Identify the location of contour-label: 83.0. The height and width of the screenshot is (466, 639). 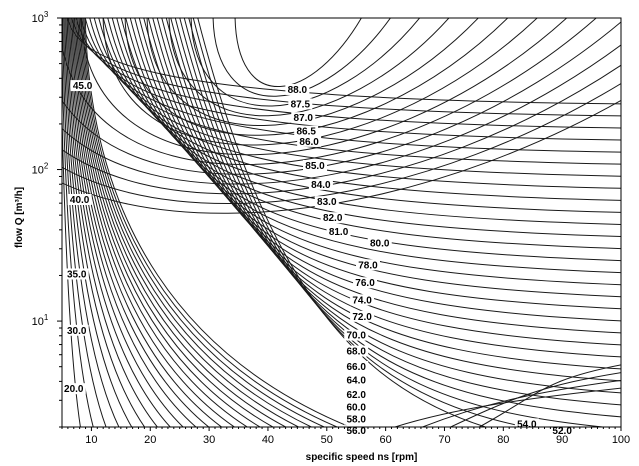
(327, 202).